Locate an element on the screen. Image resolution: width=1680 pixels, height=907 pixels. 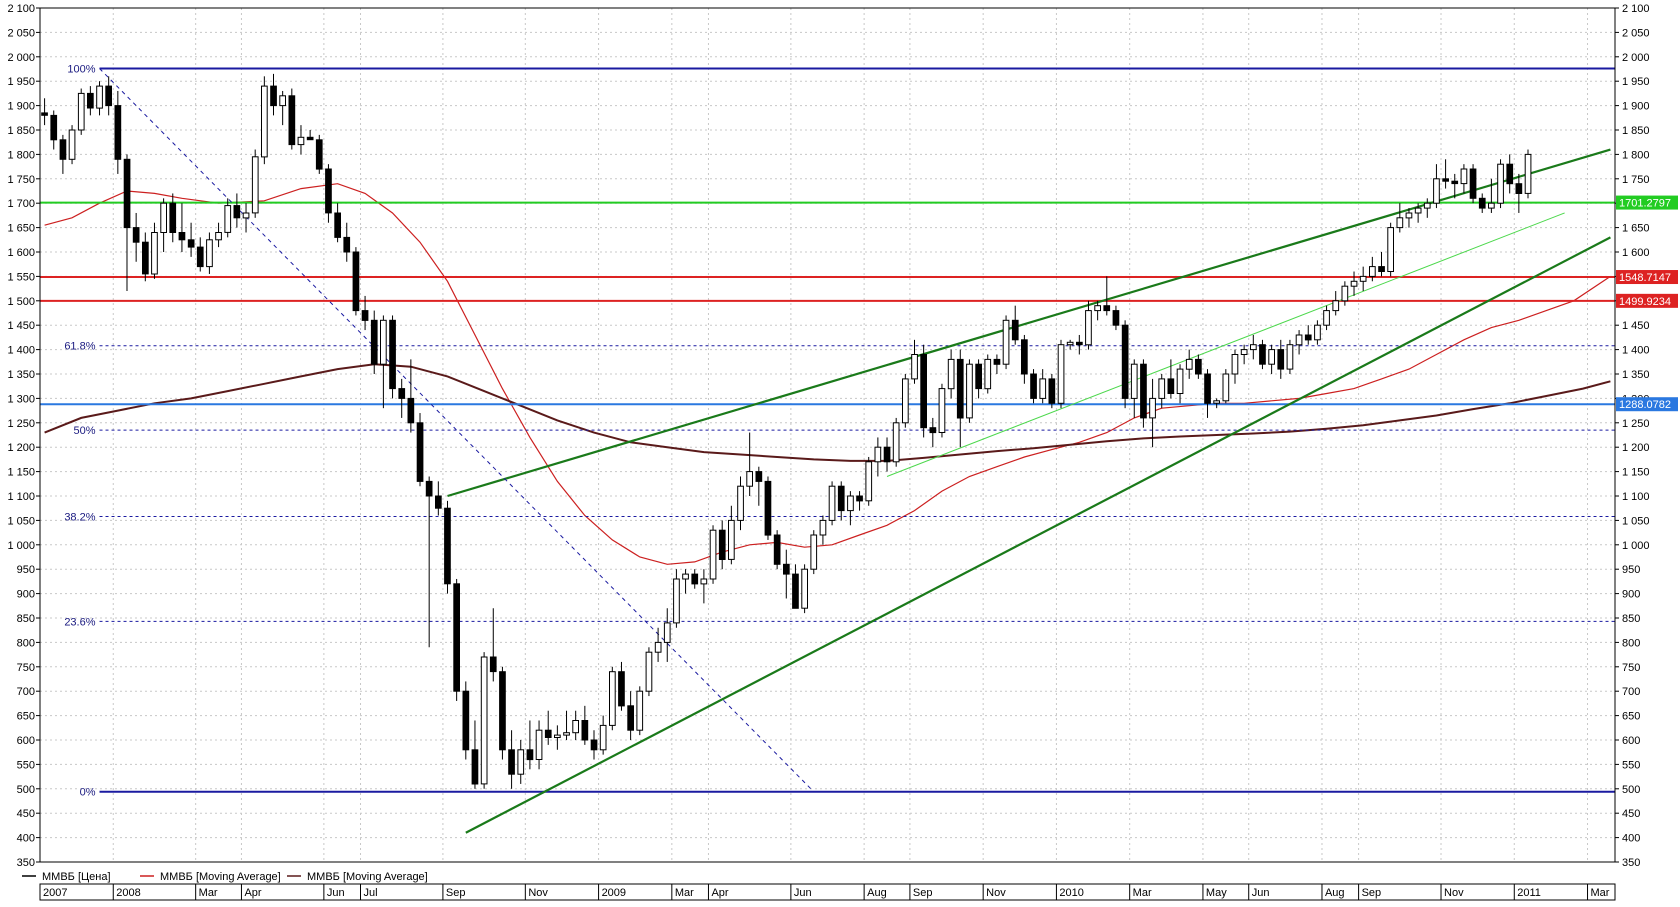
y-tick-label: 1 300 is located at coordinates (21, 399).